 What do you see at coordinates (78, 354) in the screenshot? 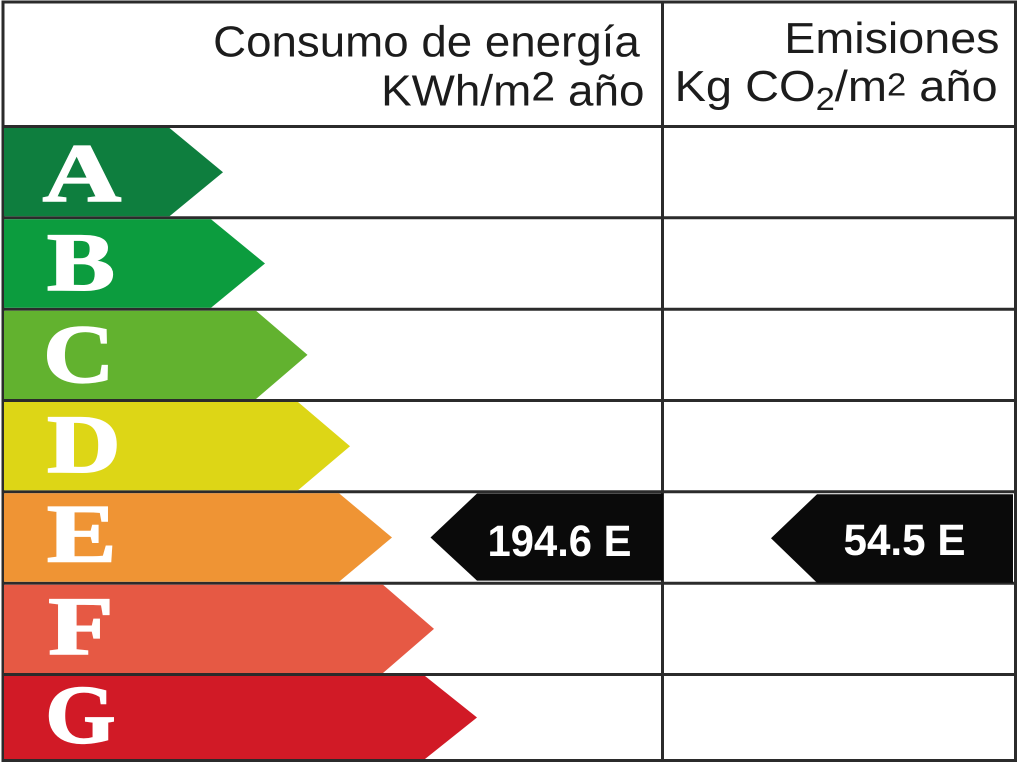
I see `svg-text: C` at bounding box center [78, 354].